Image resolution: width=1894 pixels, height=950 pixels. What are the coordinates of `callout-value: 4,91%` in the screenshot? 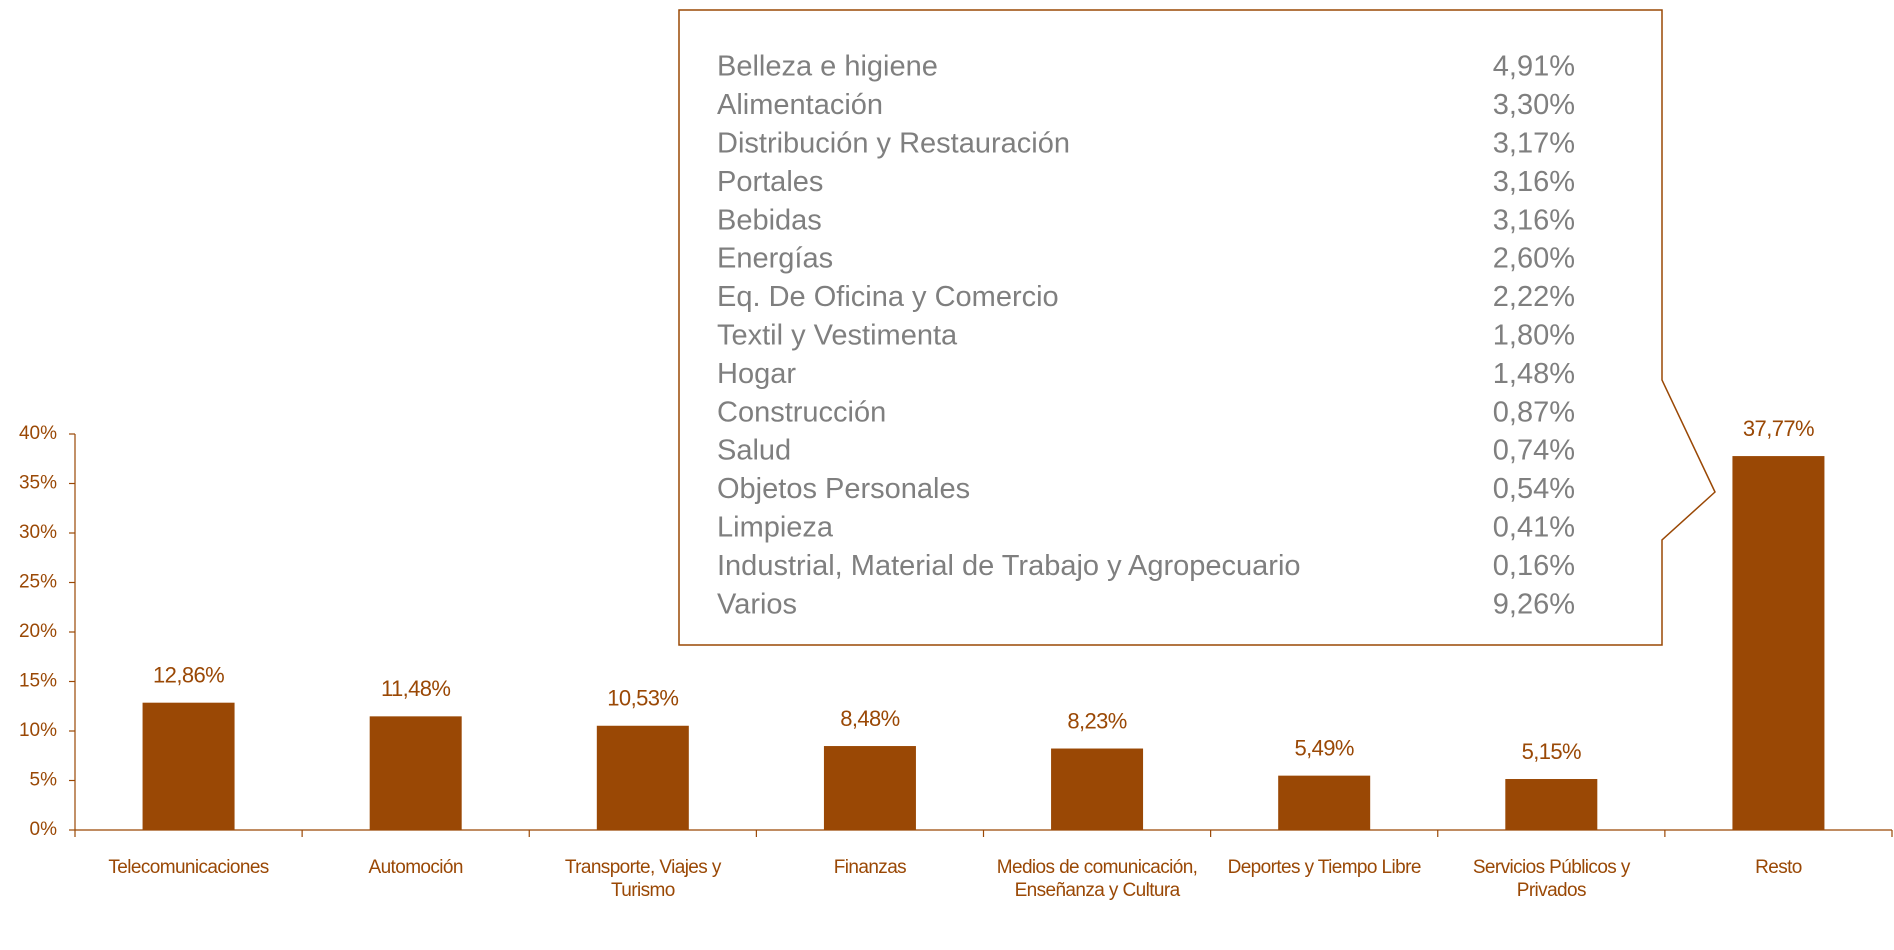 It's located at (1534, 67).